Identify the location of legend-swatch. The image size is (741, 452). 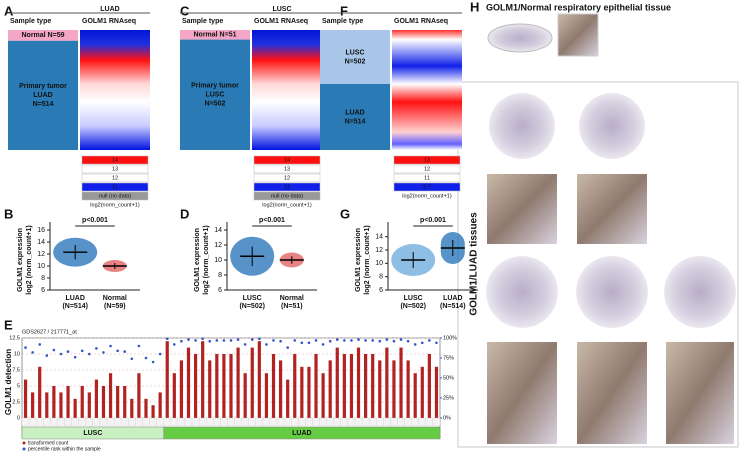
(24, 449).